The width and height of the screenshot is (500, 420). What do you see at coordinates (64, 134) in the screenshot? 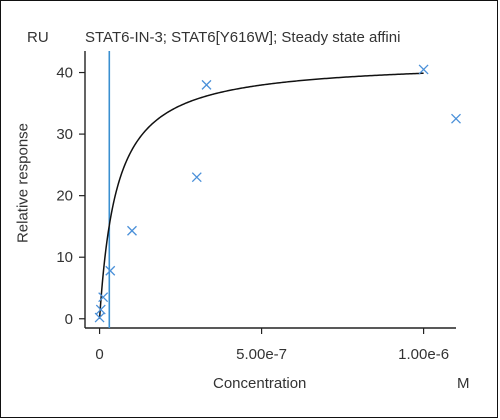
I see `y-tick-label: 30` at bounding box center [64, 134].